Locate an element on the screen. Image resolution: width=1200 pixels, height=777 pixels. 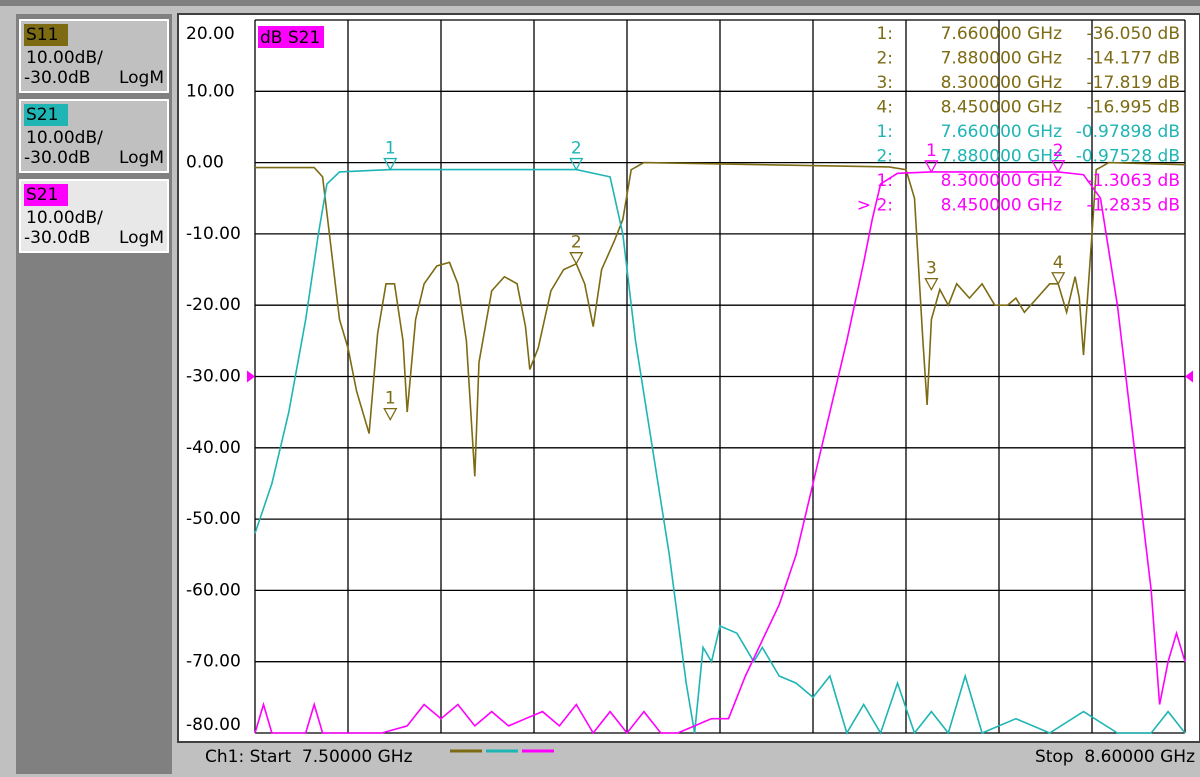
reference-marker-right is located at coordinates (1189, 376).